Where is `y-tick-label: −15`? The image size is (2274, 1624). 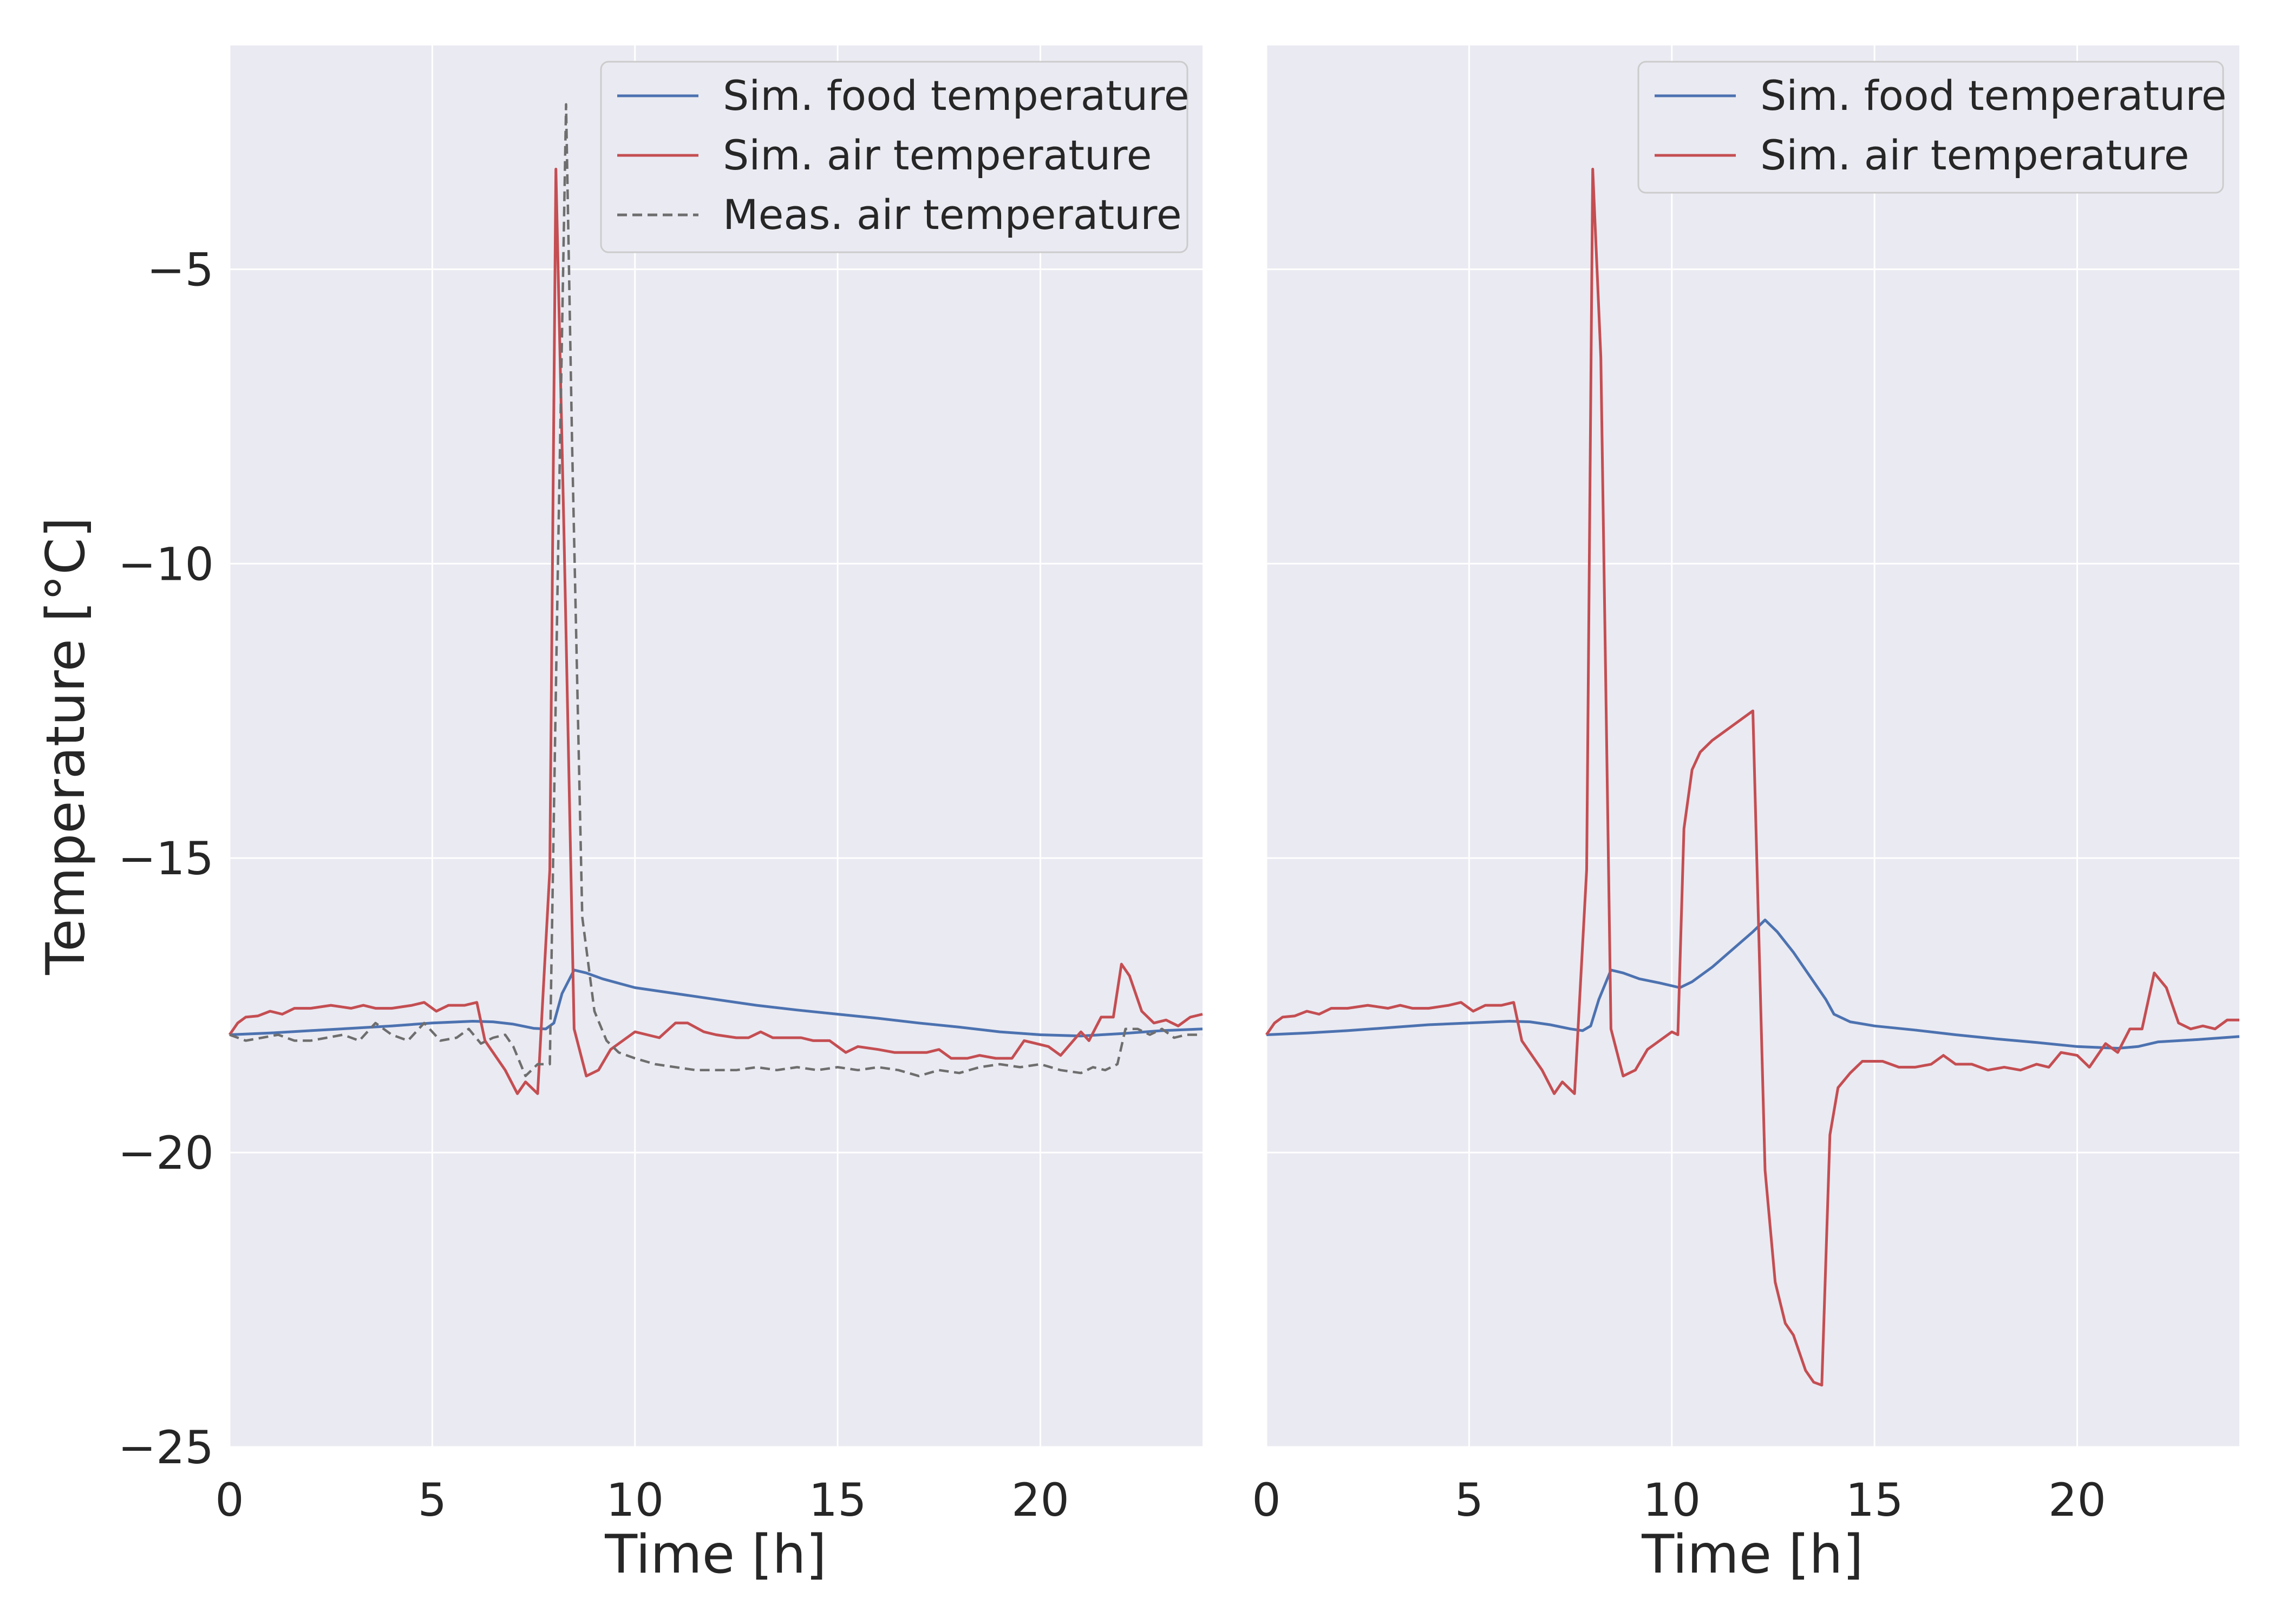 y-tick-label: −15 is located at coordinates (166, 858).